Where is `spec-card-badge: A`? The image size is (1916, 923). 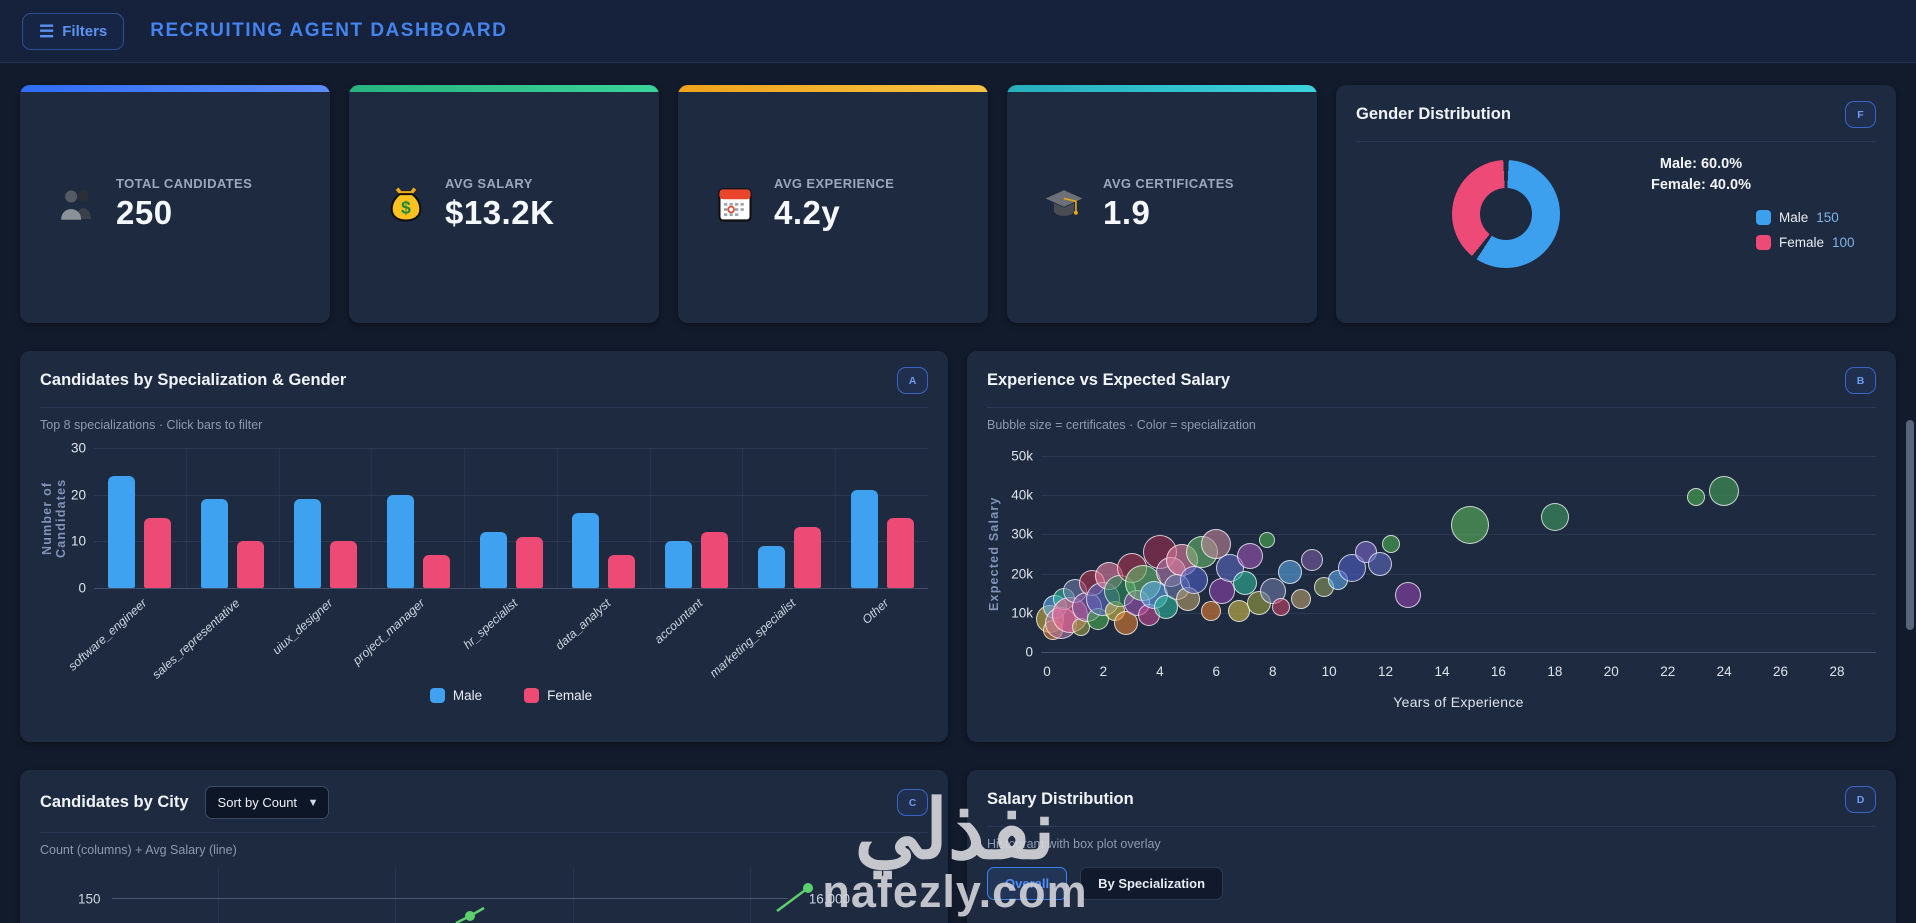 spec-card-badge: A is located at coordinates (912, 380).